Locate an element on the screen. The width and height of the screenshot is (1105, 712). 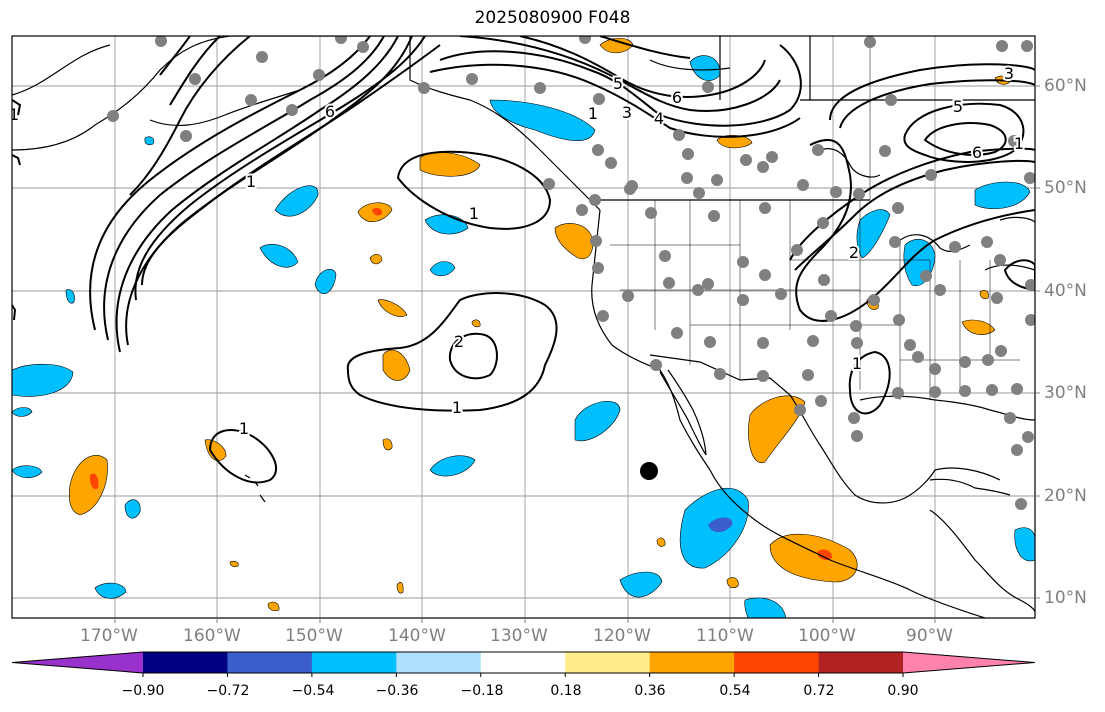
colorbar-tick-label: 0.72 is located at coordinates (819, 691).